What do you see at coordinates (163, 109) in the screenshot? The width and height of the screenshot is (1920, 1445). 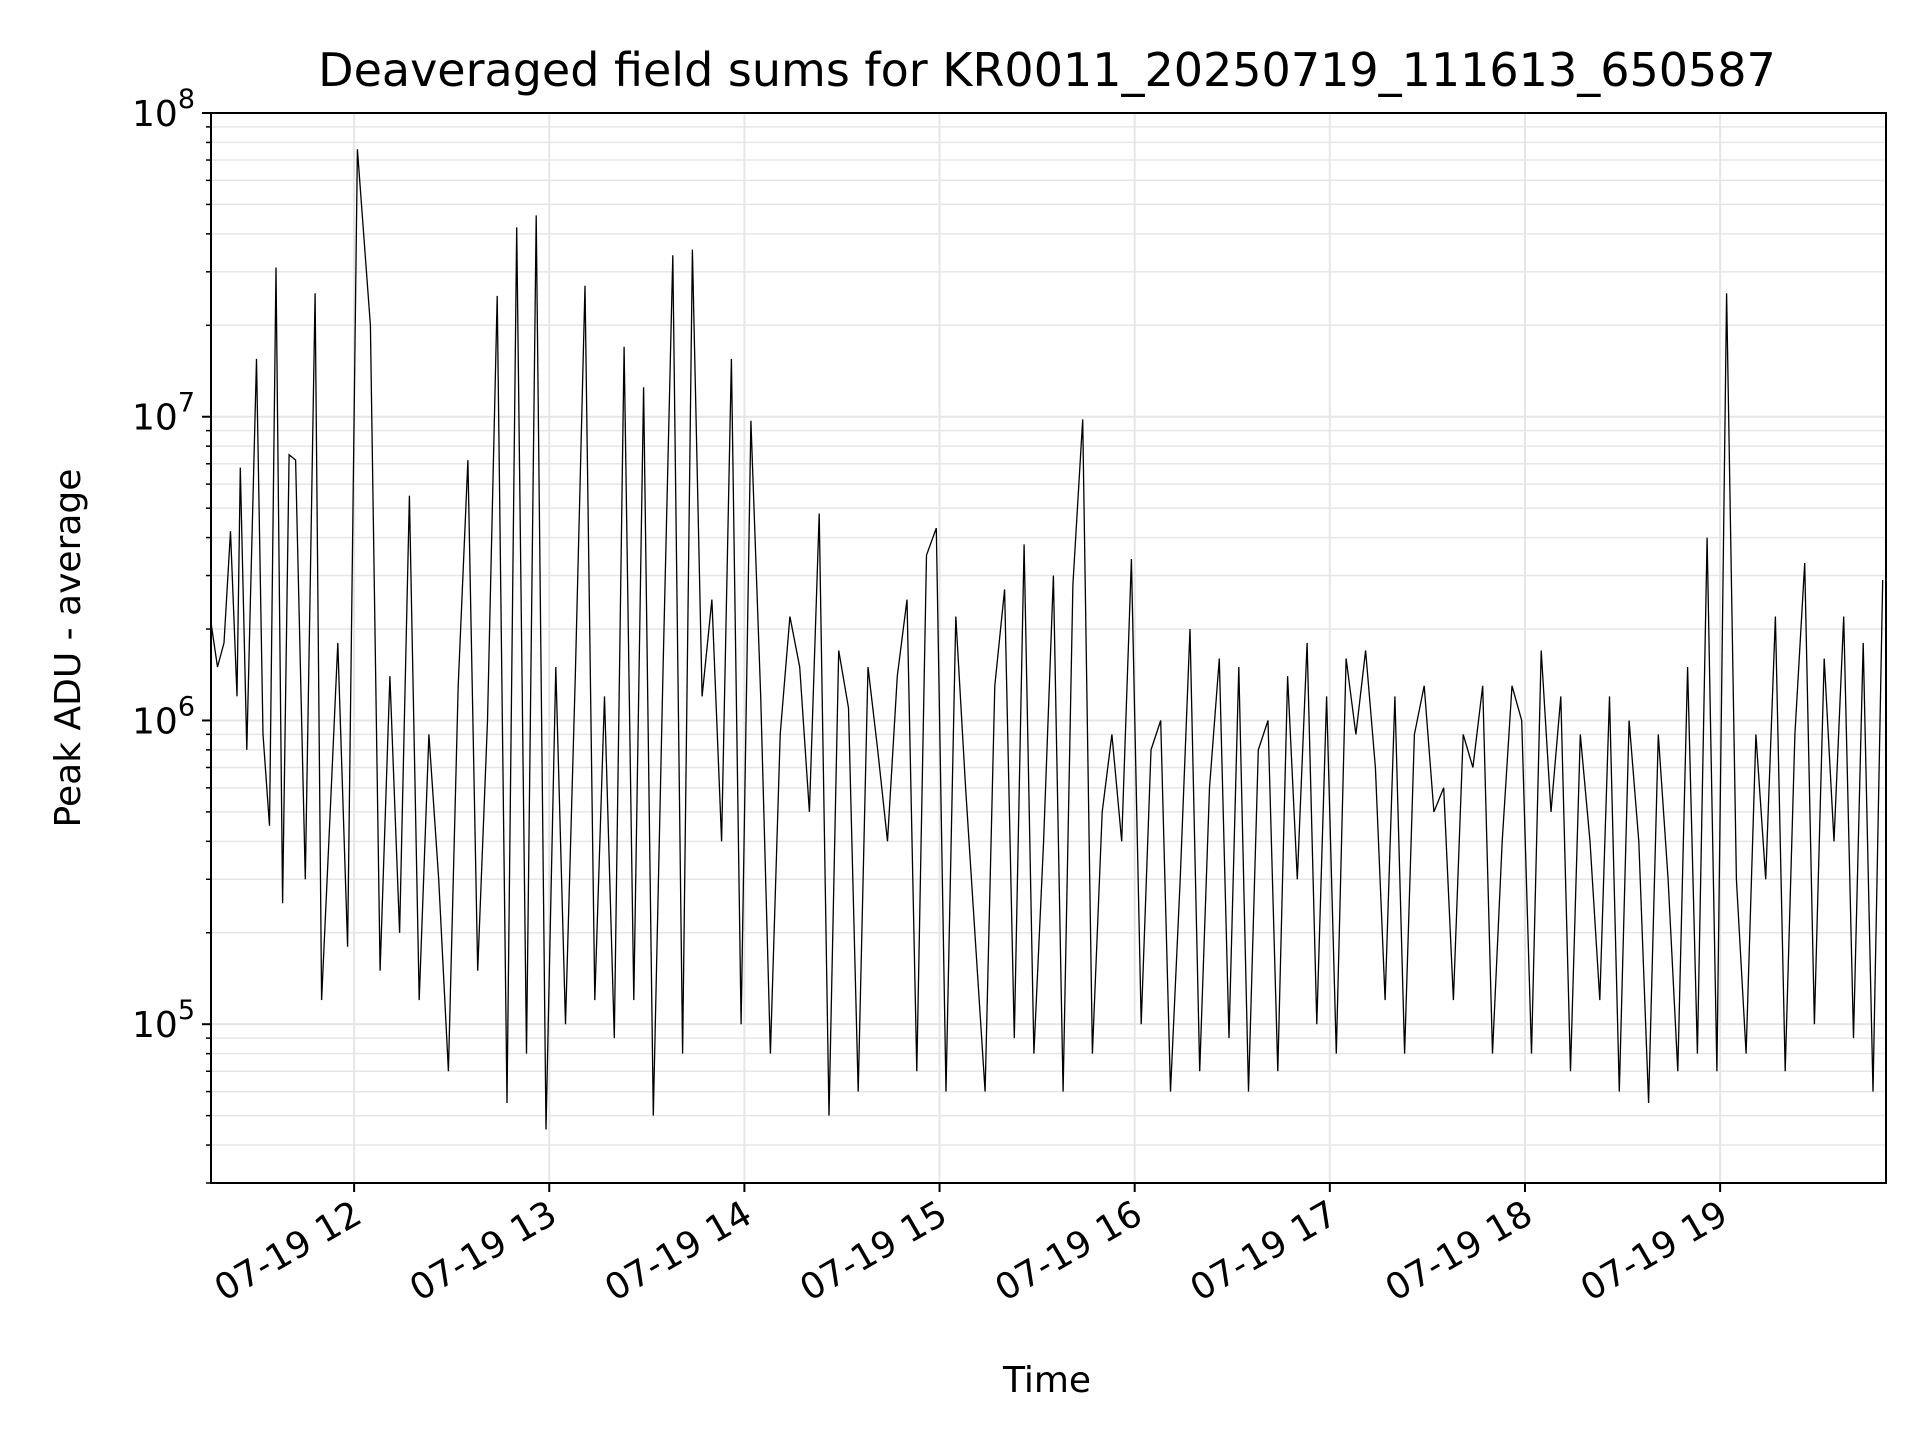 I see `y-tick-label: 10⁸` at bounding box center [163, 109].